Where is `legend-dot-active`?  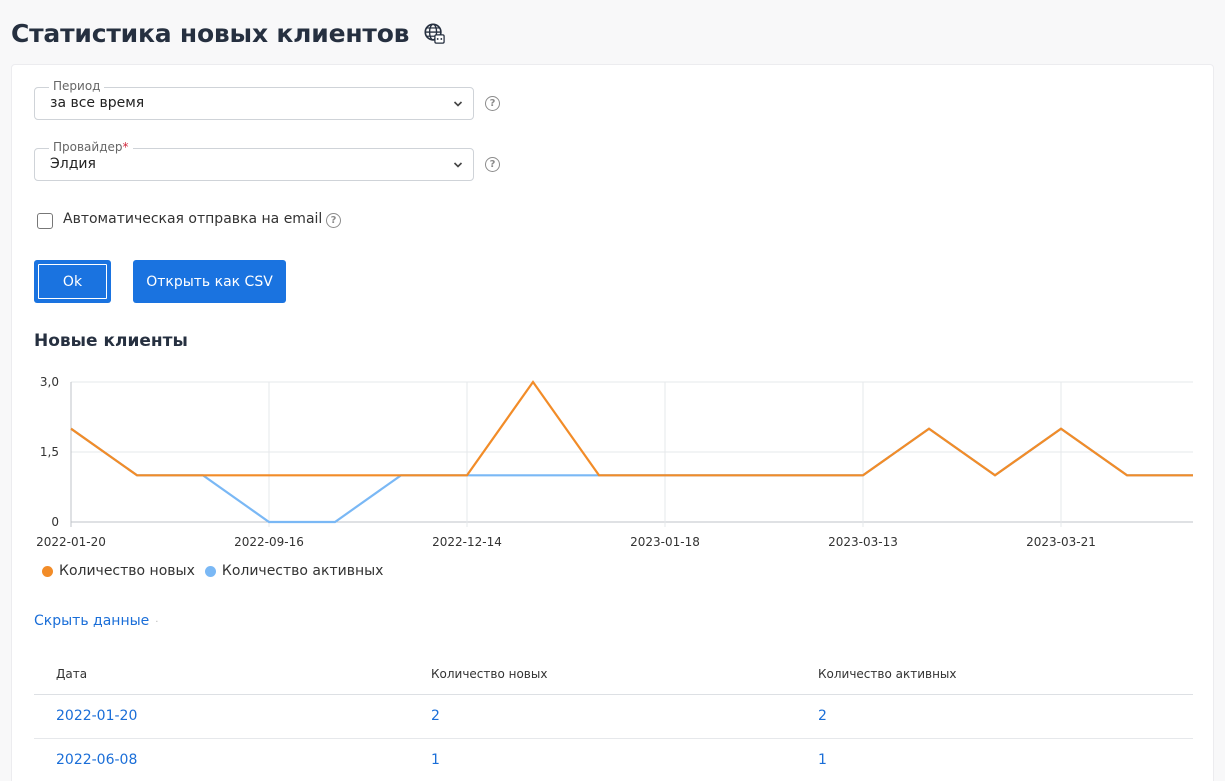 legend-dot-active is located at coordinates (210, 571).